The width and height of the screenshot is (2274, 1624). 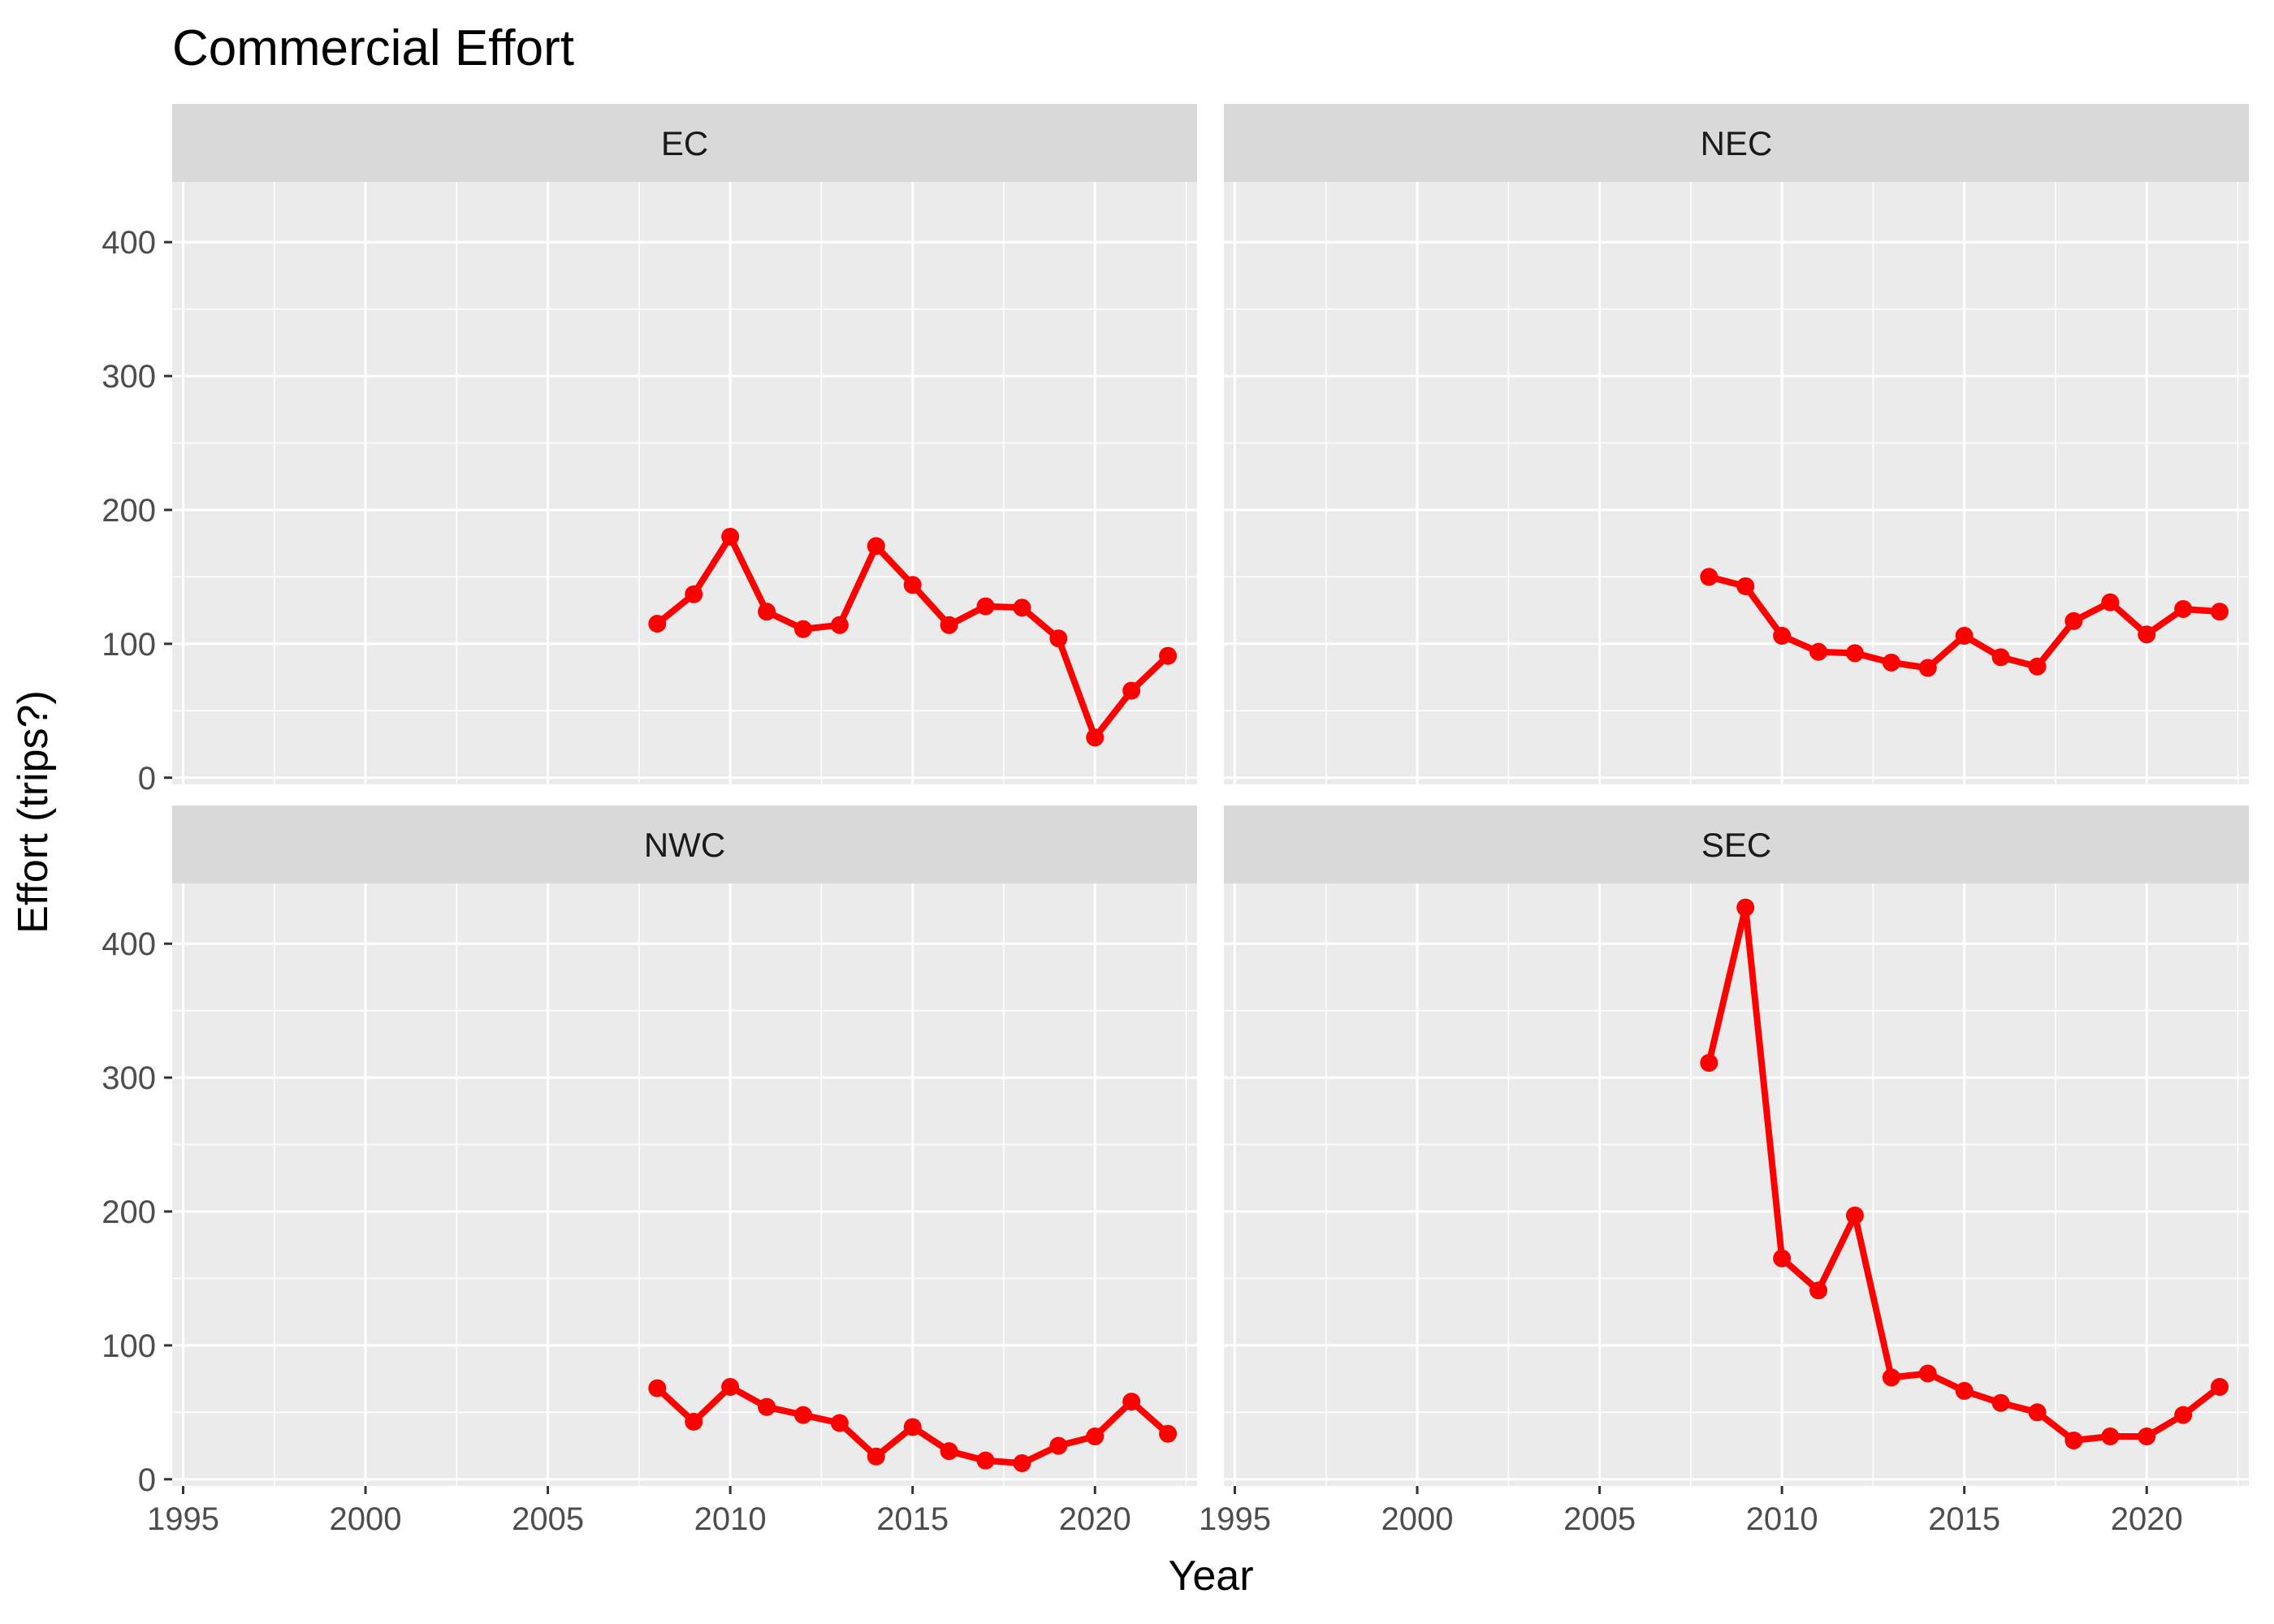 I want to click on x-tick-label: 2005, so click(x=548, y=1519).